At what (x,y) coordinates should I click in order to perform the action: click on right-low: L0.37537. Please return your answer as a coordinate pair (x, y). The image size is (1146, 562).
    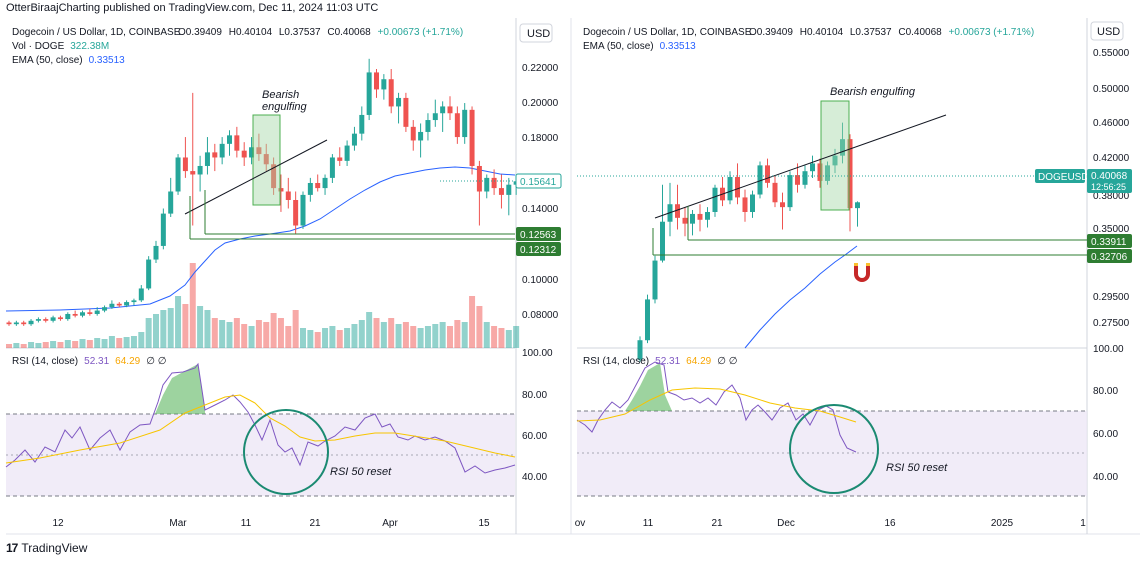
    Looking at the image, I should click on (871, 32).